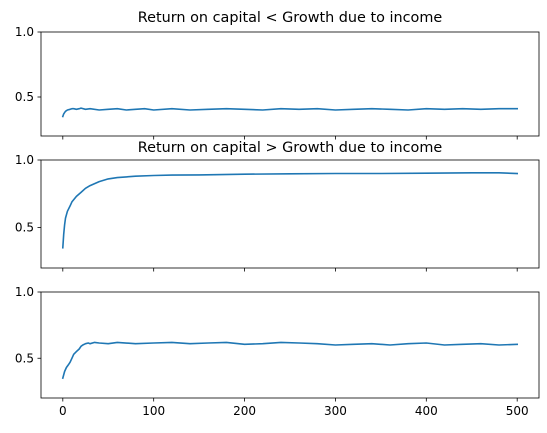 The height and width of the screenshot is (433, 547). Describe the element at coordinates (28, 194) in the screenshot. I see `subplot-2-yticks: 0.5 1.0` at that location.